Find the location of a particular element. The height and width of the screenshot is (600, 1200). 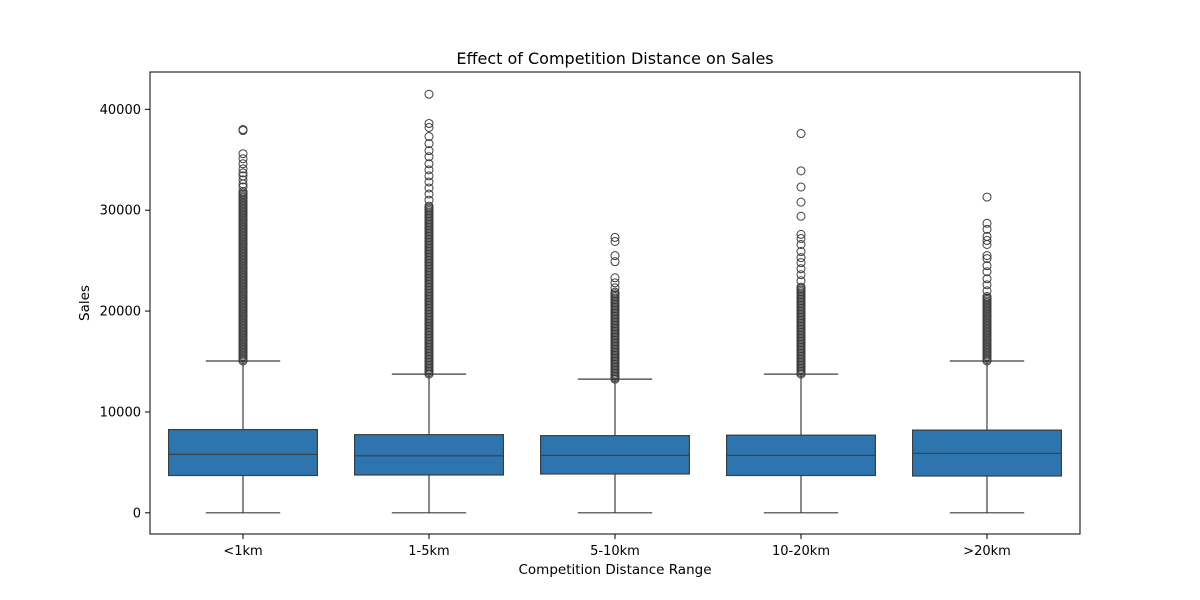

y-axis: 0 10000 20000 30000 40000 is located at coordinates (125, 312).